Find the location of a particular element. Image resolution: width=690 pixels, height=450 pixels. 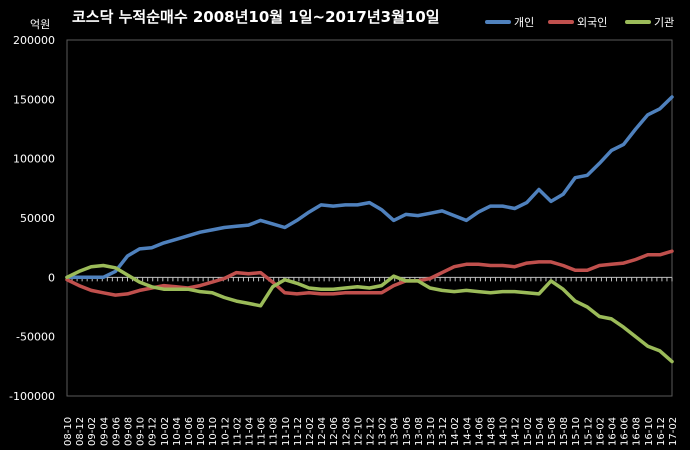

x-tick-label: 10-08 is located at coordinates (201, 431).